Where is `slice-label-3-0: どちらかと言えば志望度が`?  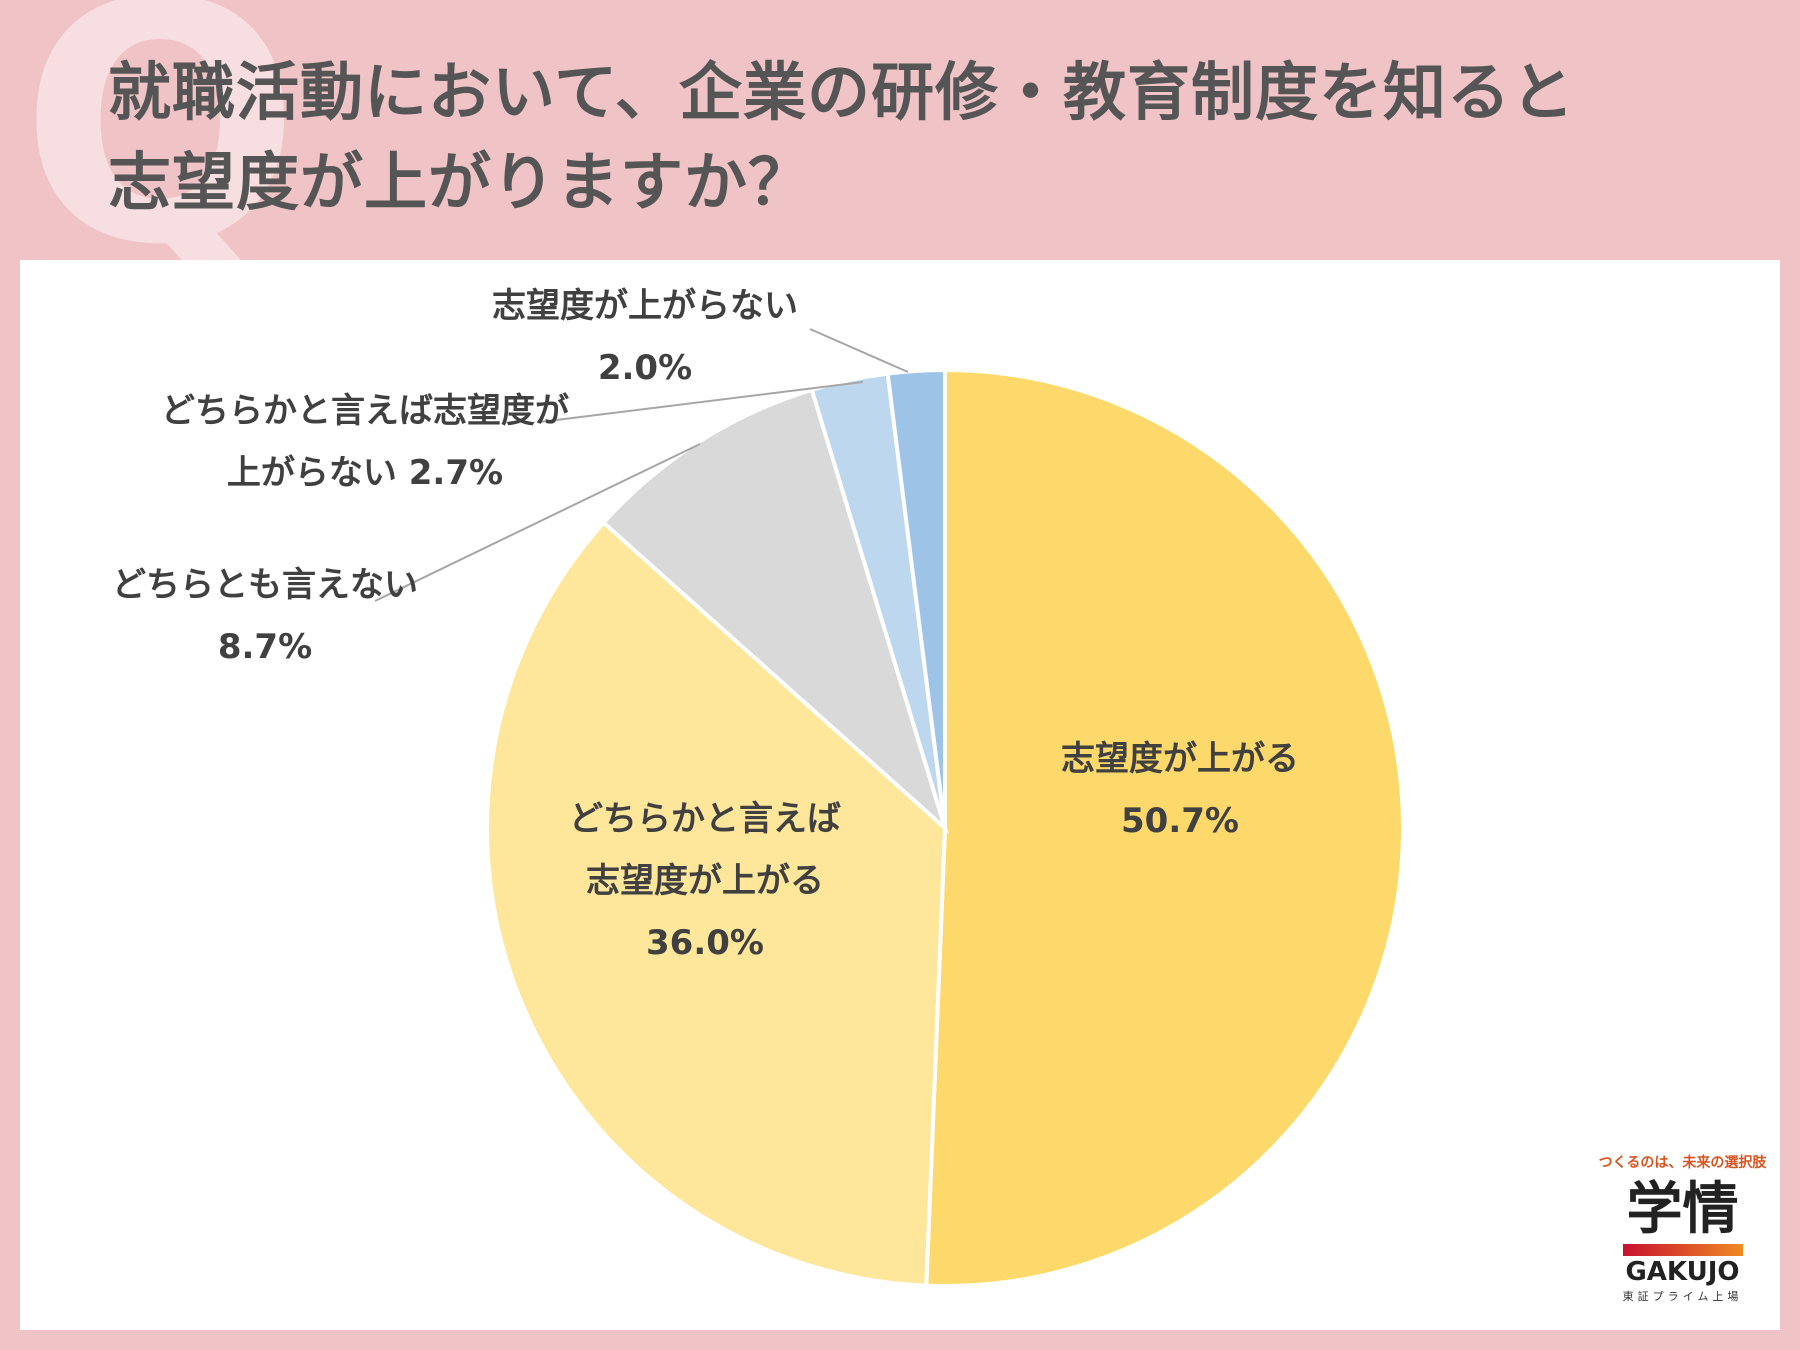
slice-label-3-0: どちらかと言えば志望度が is located at coordinates (365, 411).